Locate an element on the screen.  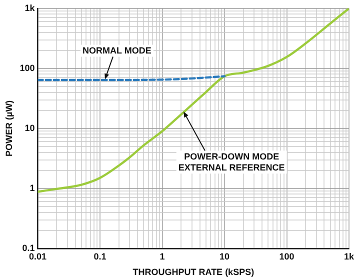
y-tick-label: 100 is located at coordinates (27, 67).